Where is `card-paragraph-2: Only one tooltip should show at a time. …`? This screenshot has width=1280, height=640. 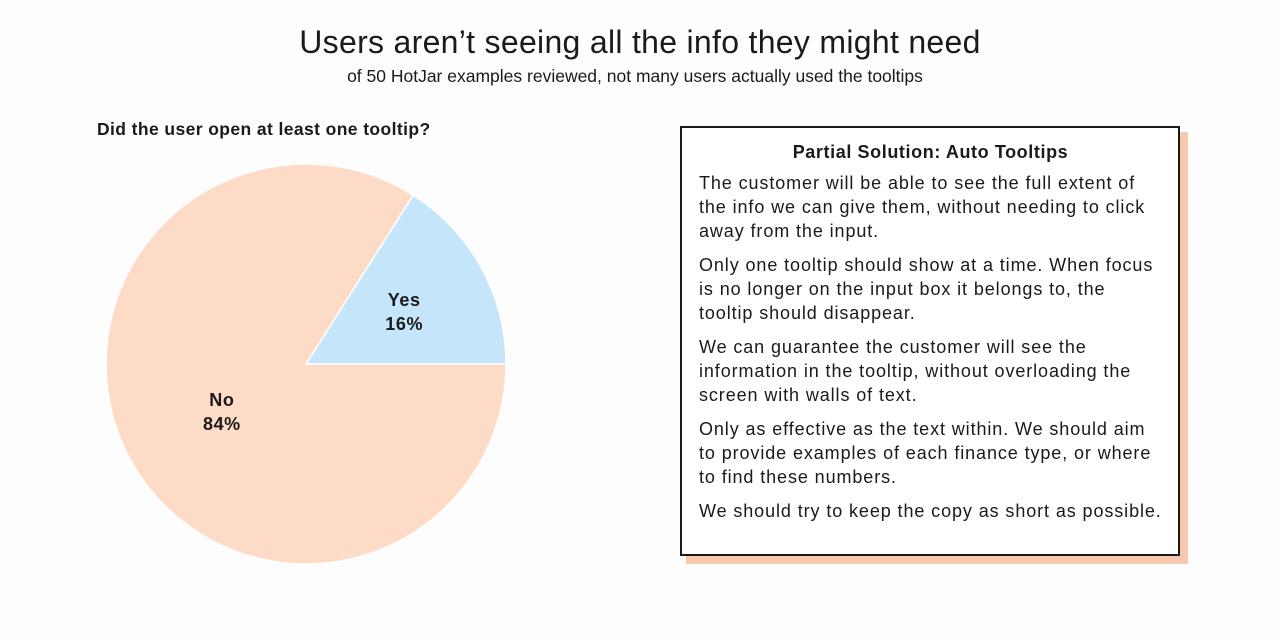 card-paragraph-2: Only one tooltip should show at a time. … is located at coordinates (926, 289).